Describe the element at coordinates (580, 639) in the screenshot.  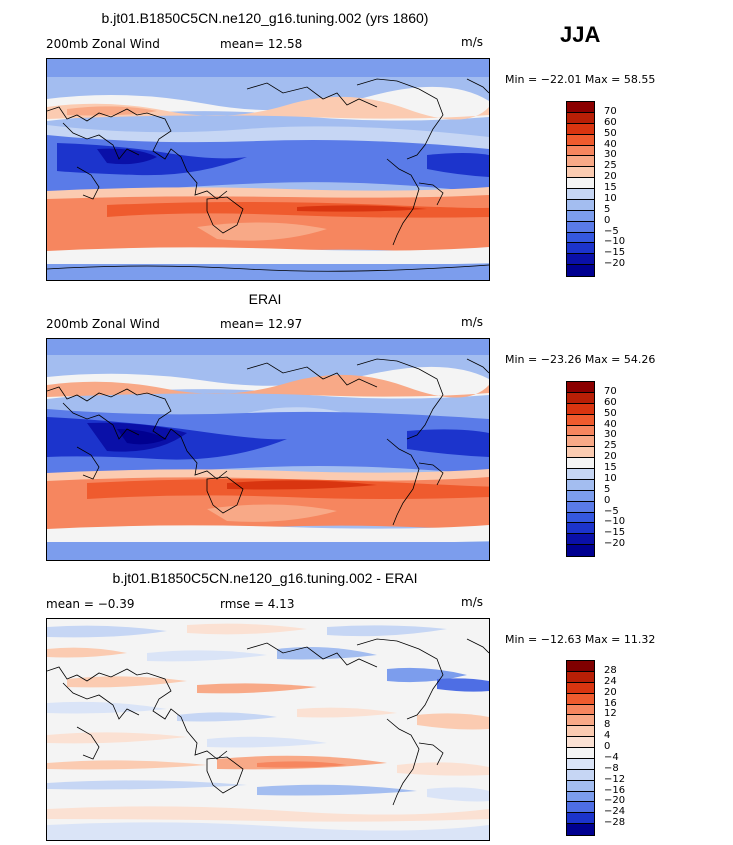
I see `panel-3-minmax: Min = −12.63 Max = 11.32` at that location.